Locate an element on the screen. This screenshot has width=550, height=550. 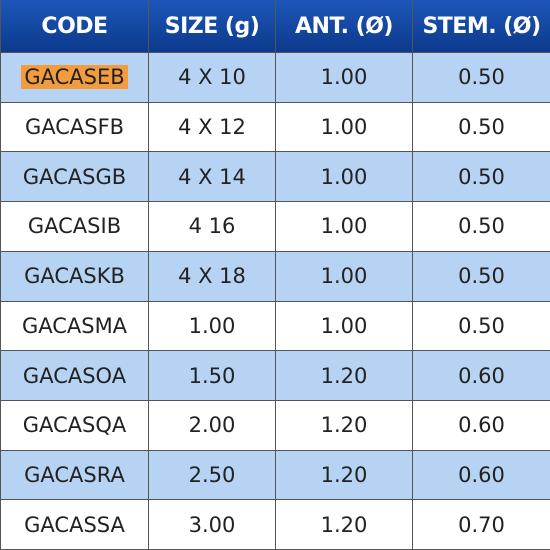
highlighted-code: GACASEB is located at coordinates (74, 77).